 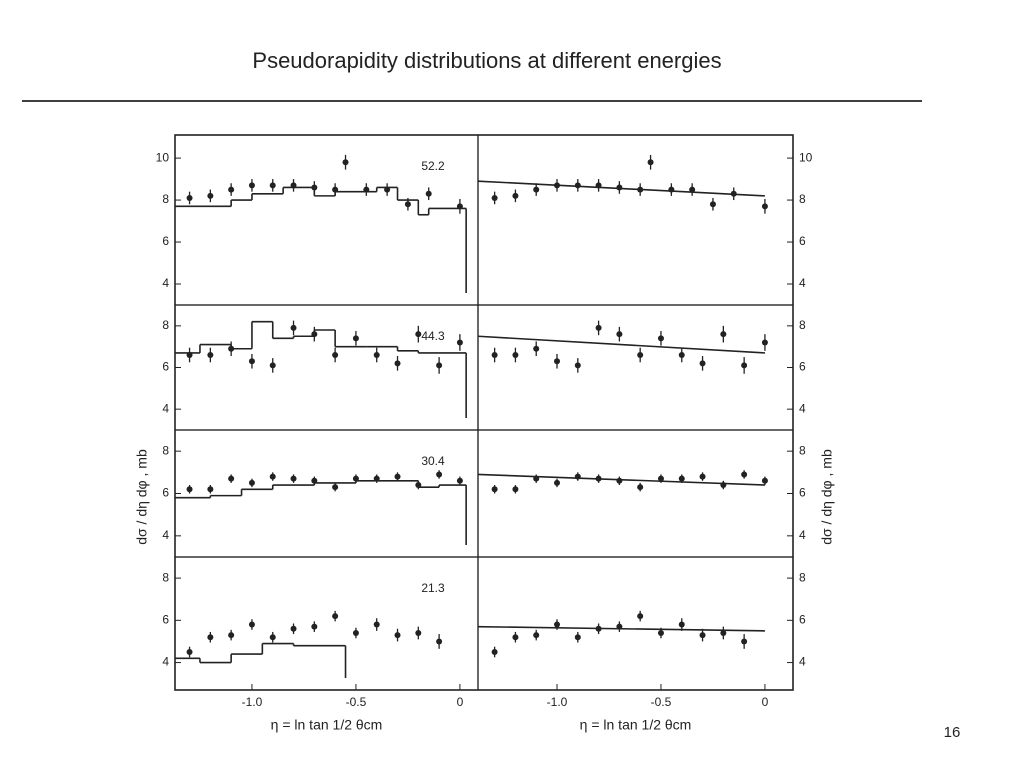 What do you see at coordinates (356, 702) in the screenshot?
I see `x-tick-label: -0.5` at bounding box center [356, 702].